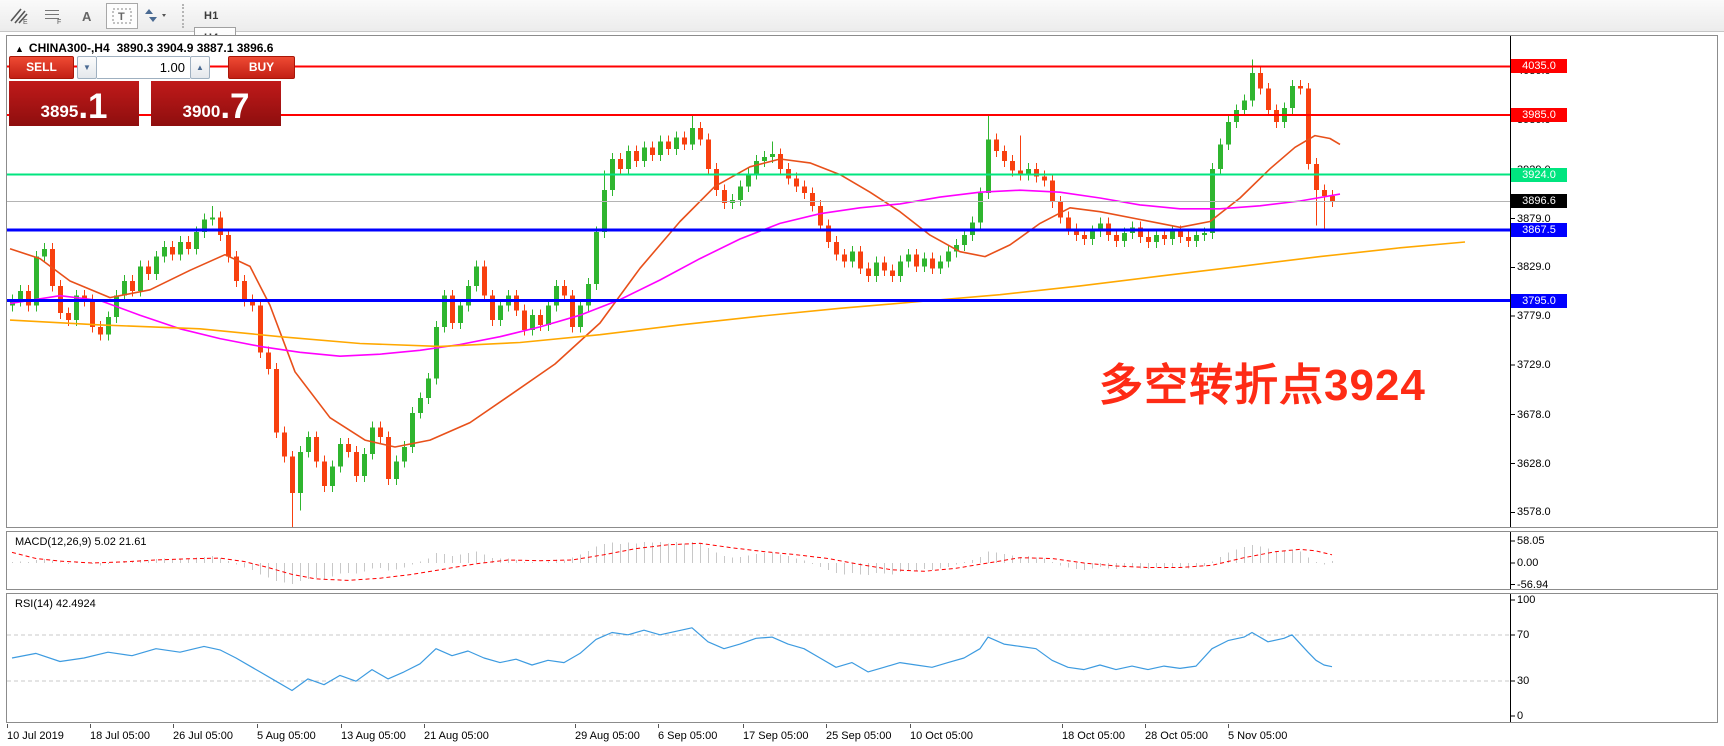 The height and width of the screenshot is (746, 1724). What do you see at coordinates (195, 48) in the screenshot?
I see `ohlc-values: 3890.3 3904.9 3887.1 3896.6` at bounding box center [195, 48].